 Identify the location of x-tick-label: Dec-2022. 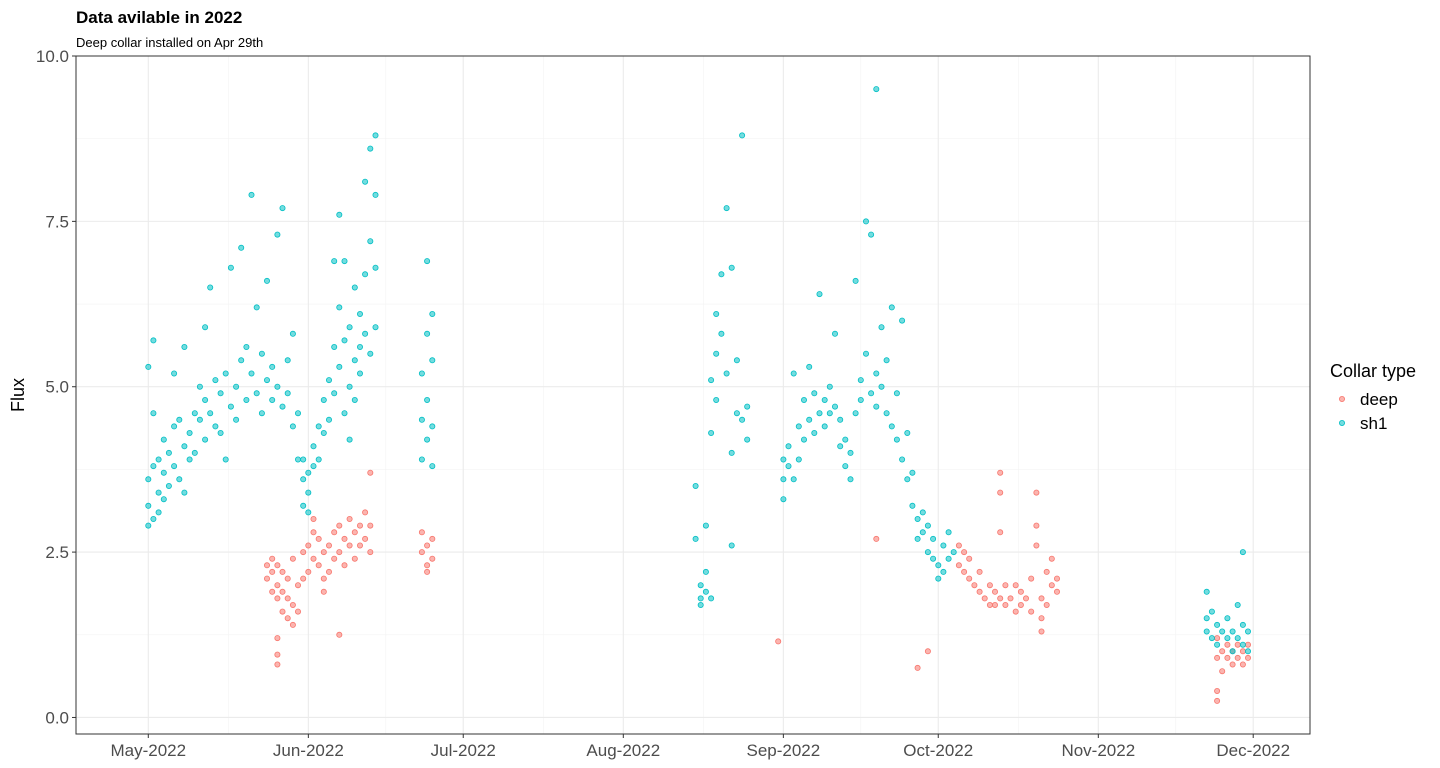
(1253, 750).